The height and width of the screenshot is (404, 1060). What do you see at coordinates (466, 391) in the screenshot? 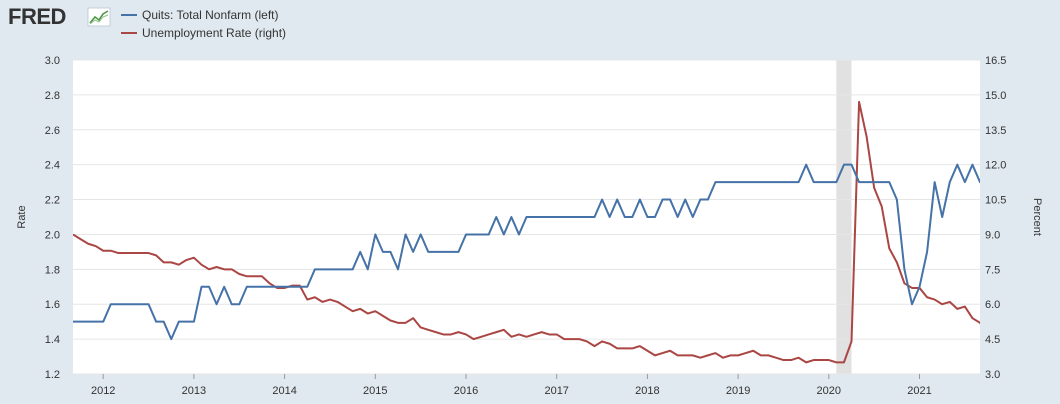
I see `x-tick-label: 2016` at bounding box center [466, 391].